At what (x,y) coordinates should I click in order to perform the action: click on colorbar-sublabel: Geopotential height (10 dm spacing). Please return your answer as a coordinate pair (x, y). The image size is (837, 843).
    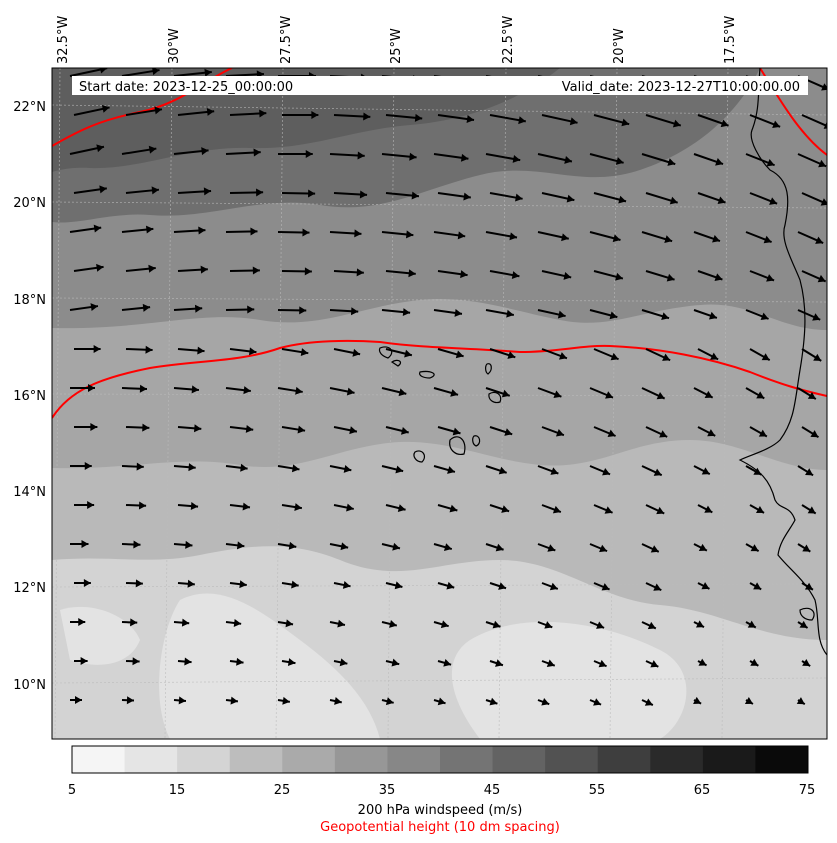
    Looking at the image, I should click on (440, 827).